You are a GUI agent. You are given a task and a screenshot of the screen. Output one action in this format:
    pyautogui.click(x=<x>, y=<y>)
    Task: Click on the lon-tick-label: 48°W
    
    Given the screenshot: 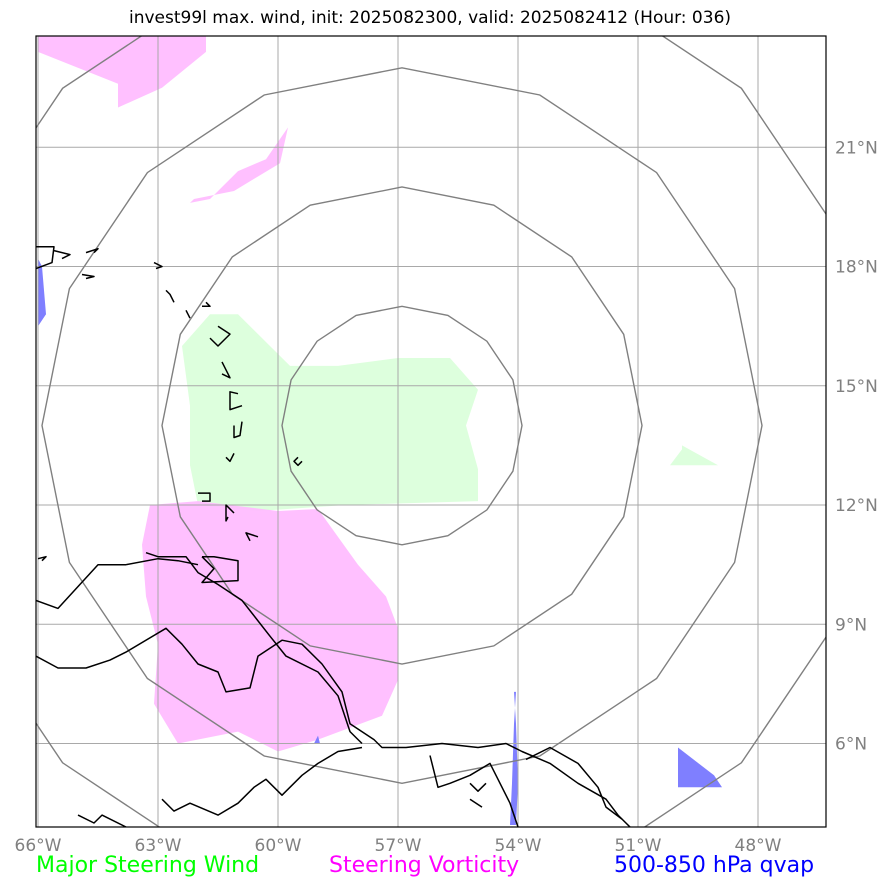 What is the action you would take?
    pyautogui.click(x=758, y=846)
    